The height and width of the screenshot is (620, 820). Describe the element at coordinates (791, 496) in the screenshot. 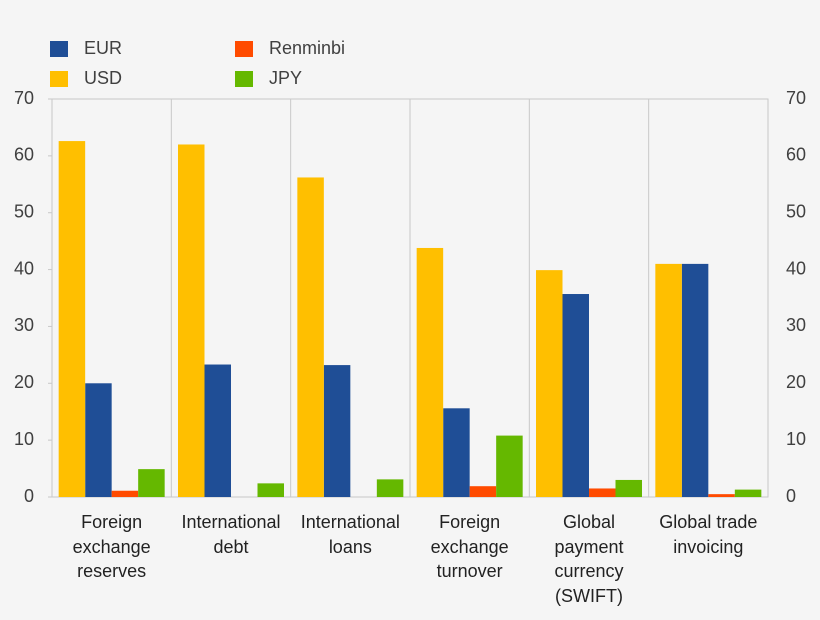

I see `y2-tick-label: 0` at that location.